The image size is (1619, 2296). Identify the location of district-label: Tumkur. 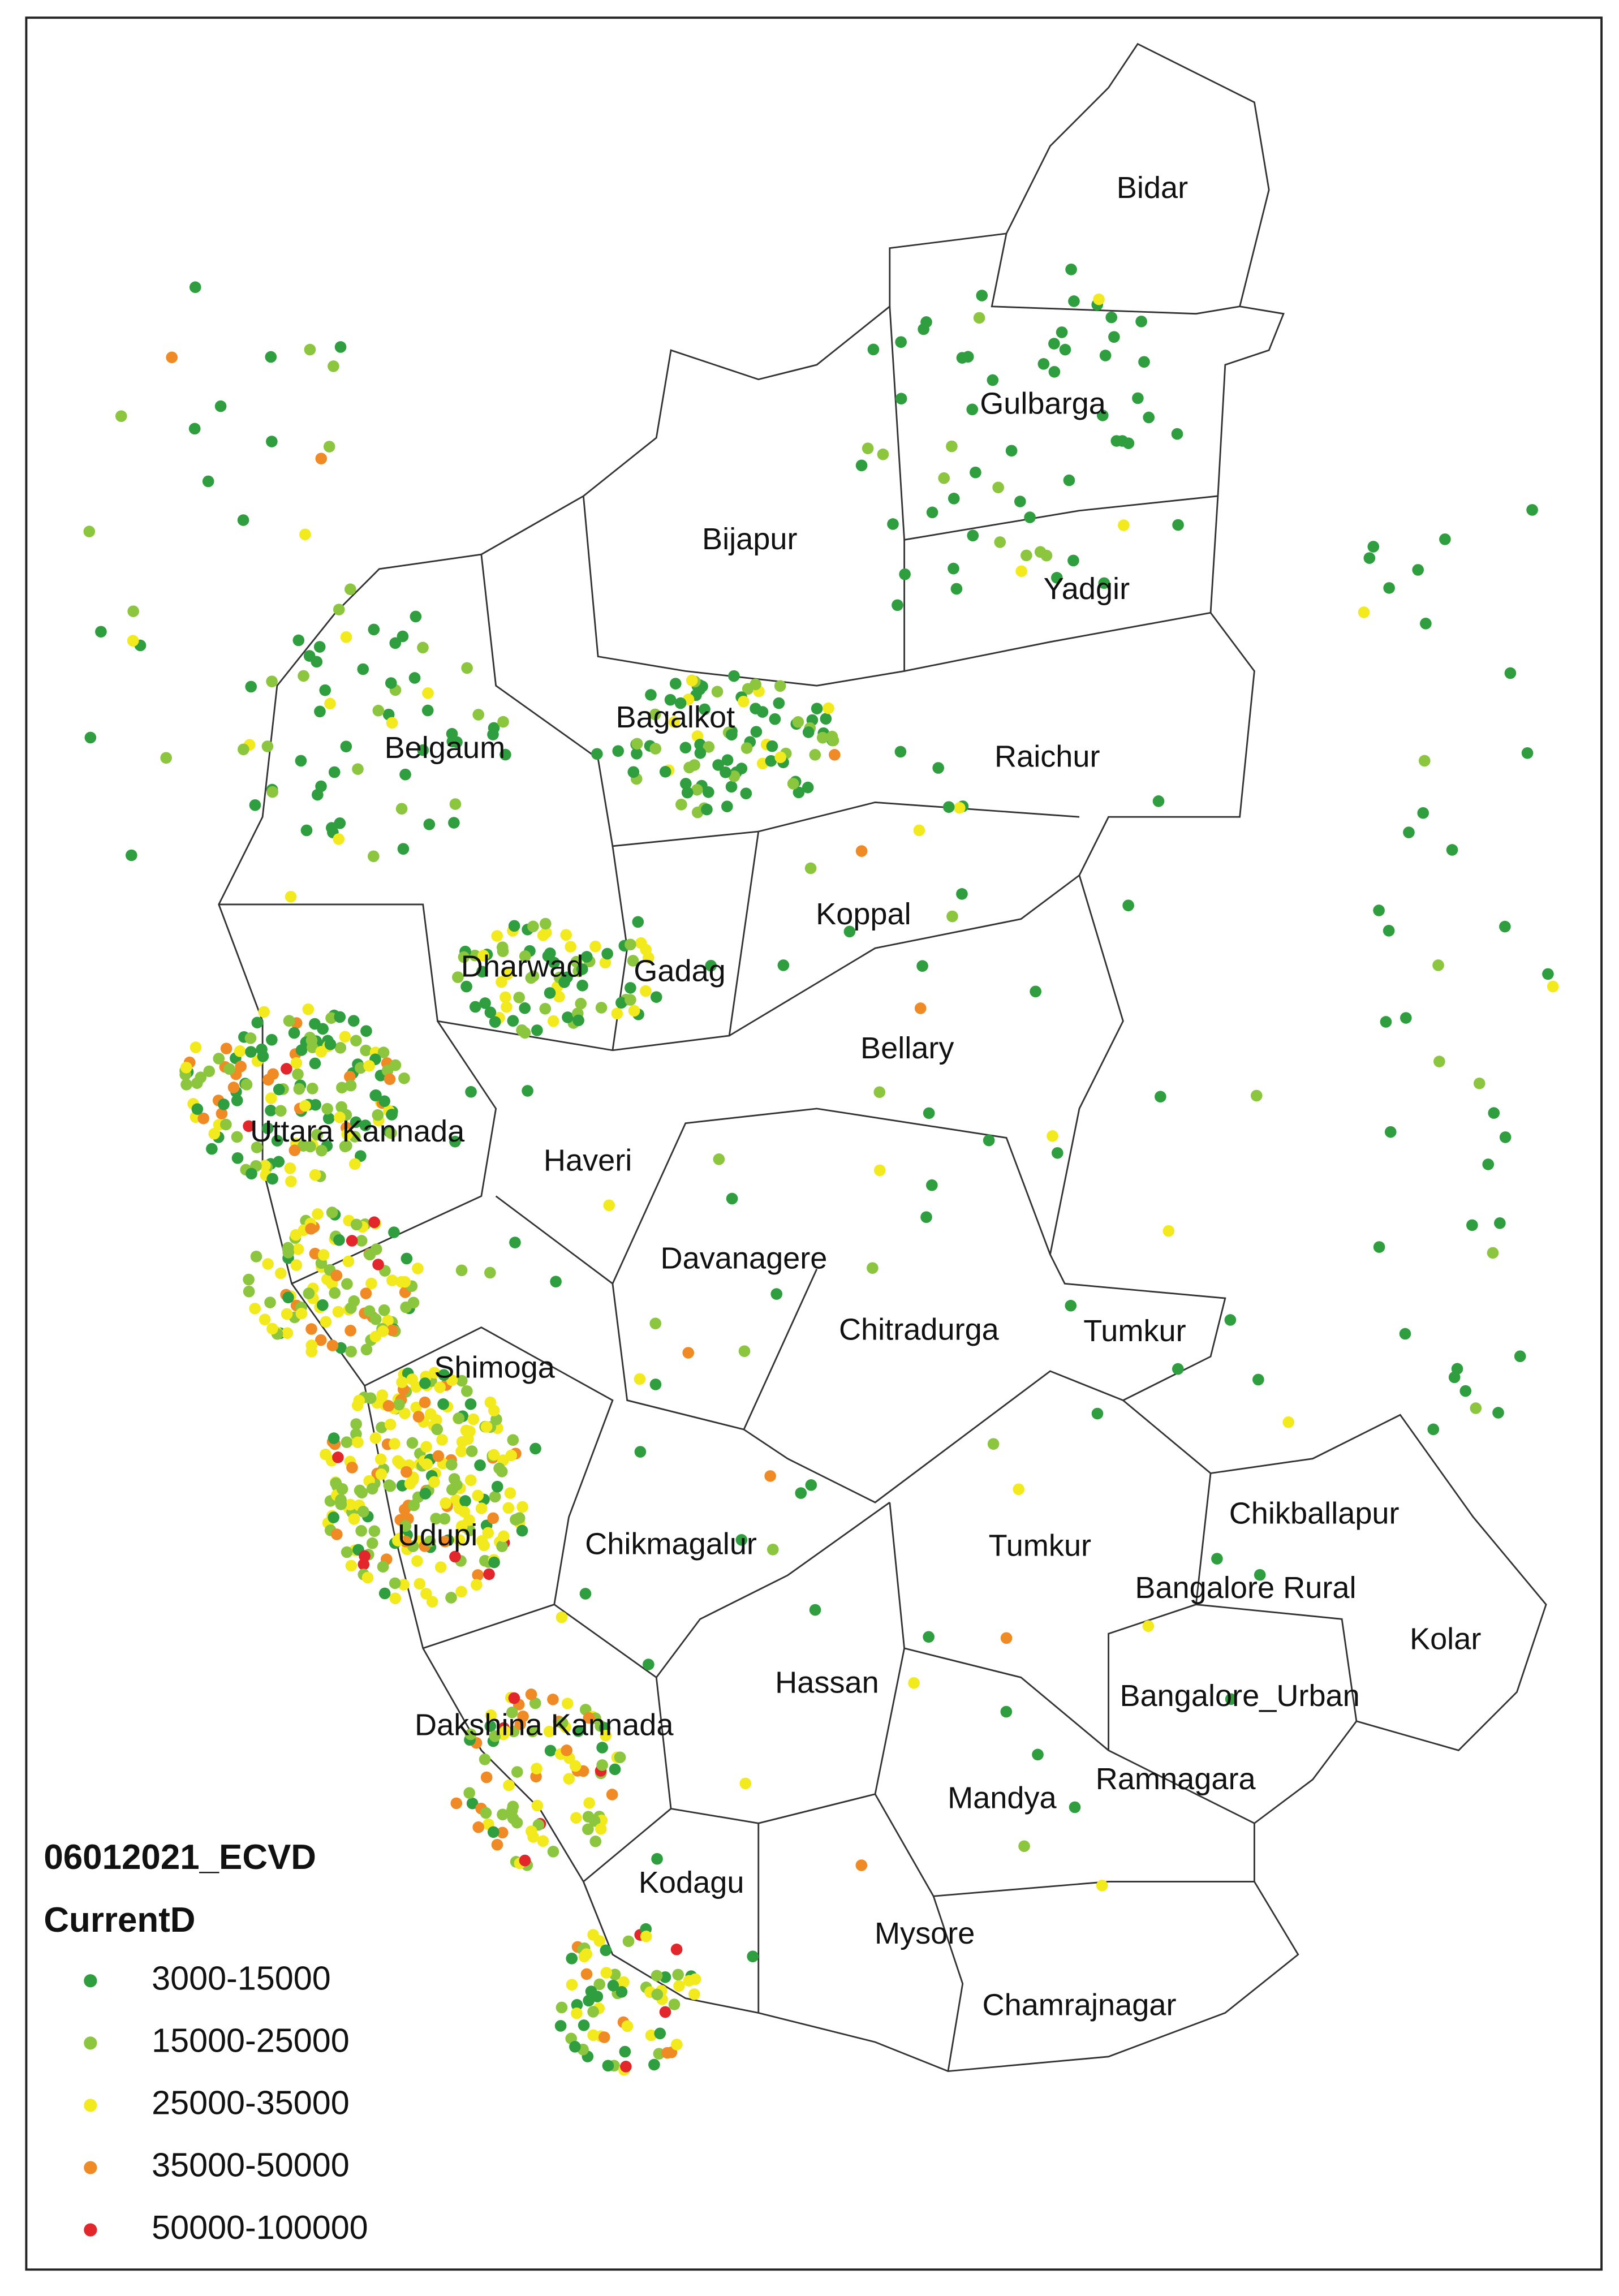
(1040, 1545).